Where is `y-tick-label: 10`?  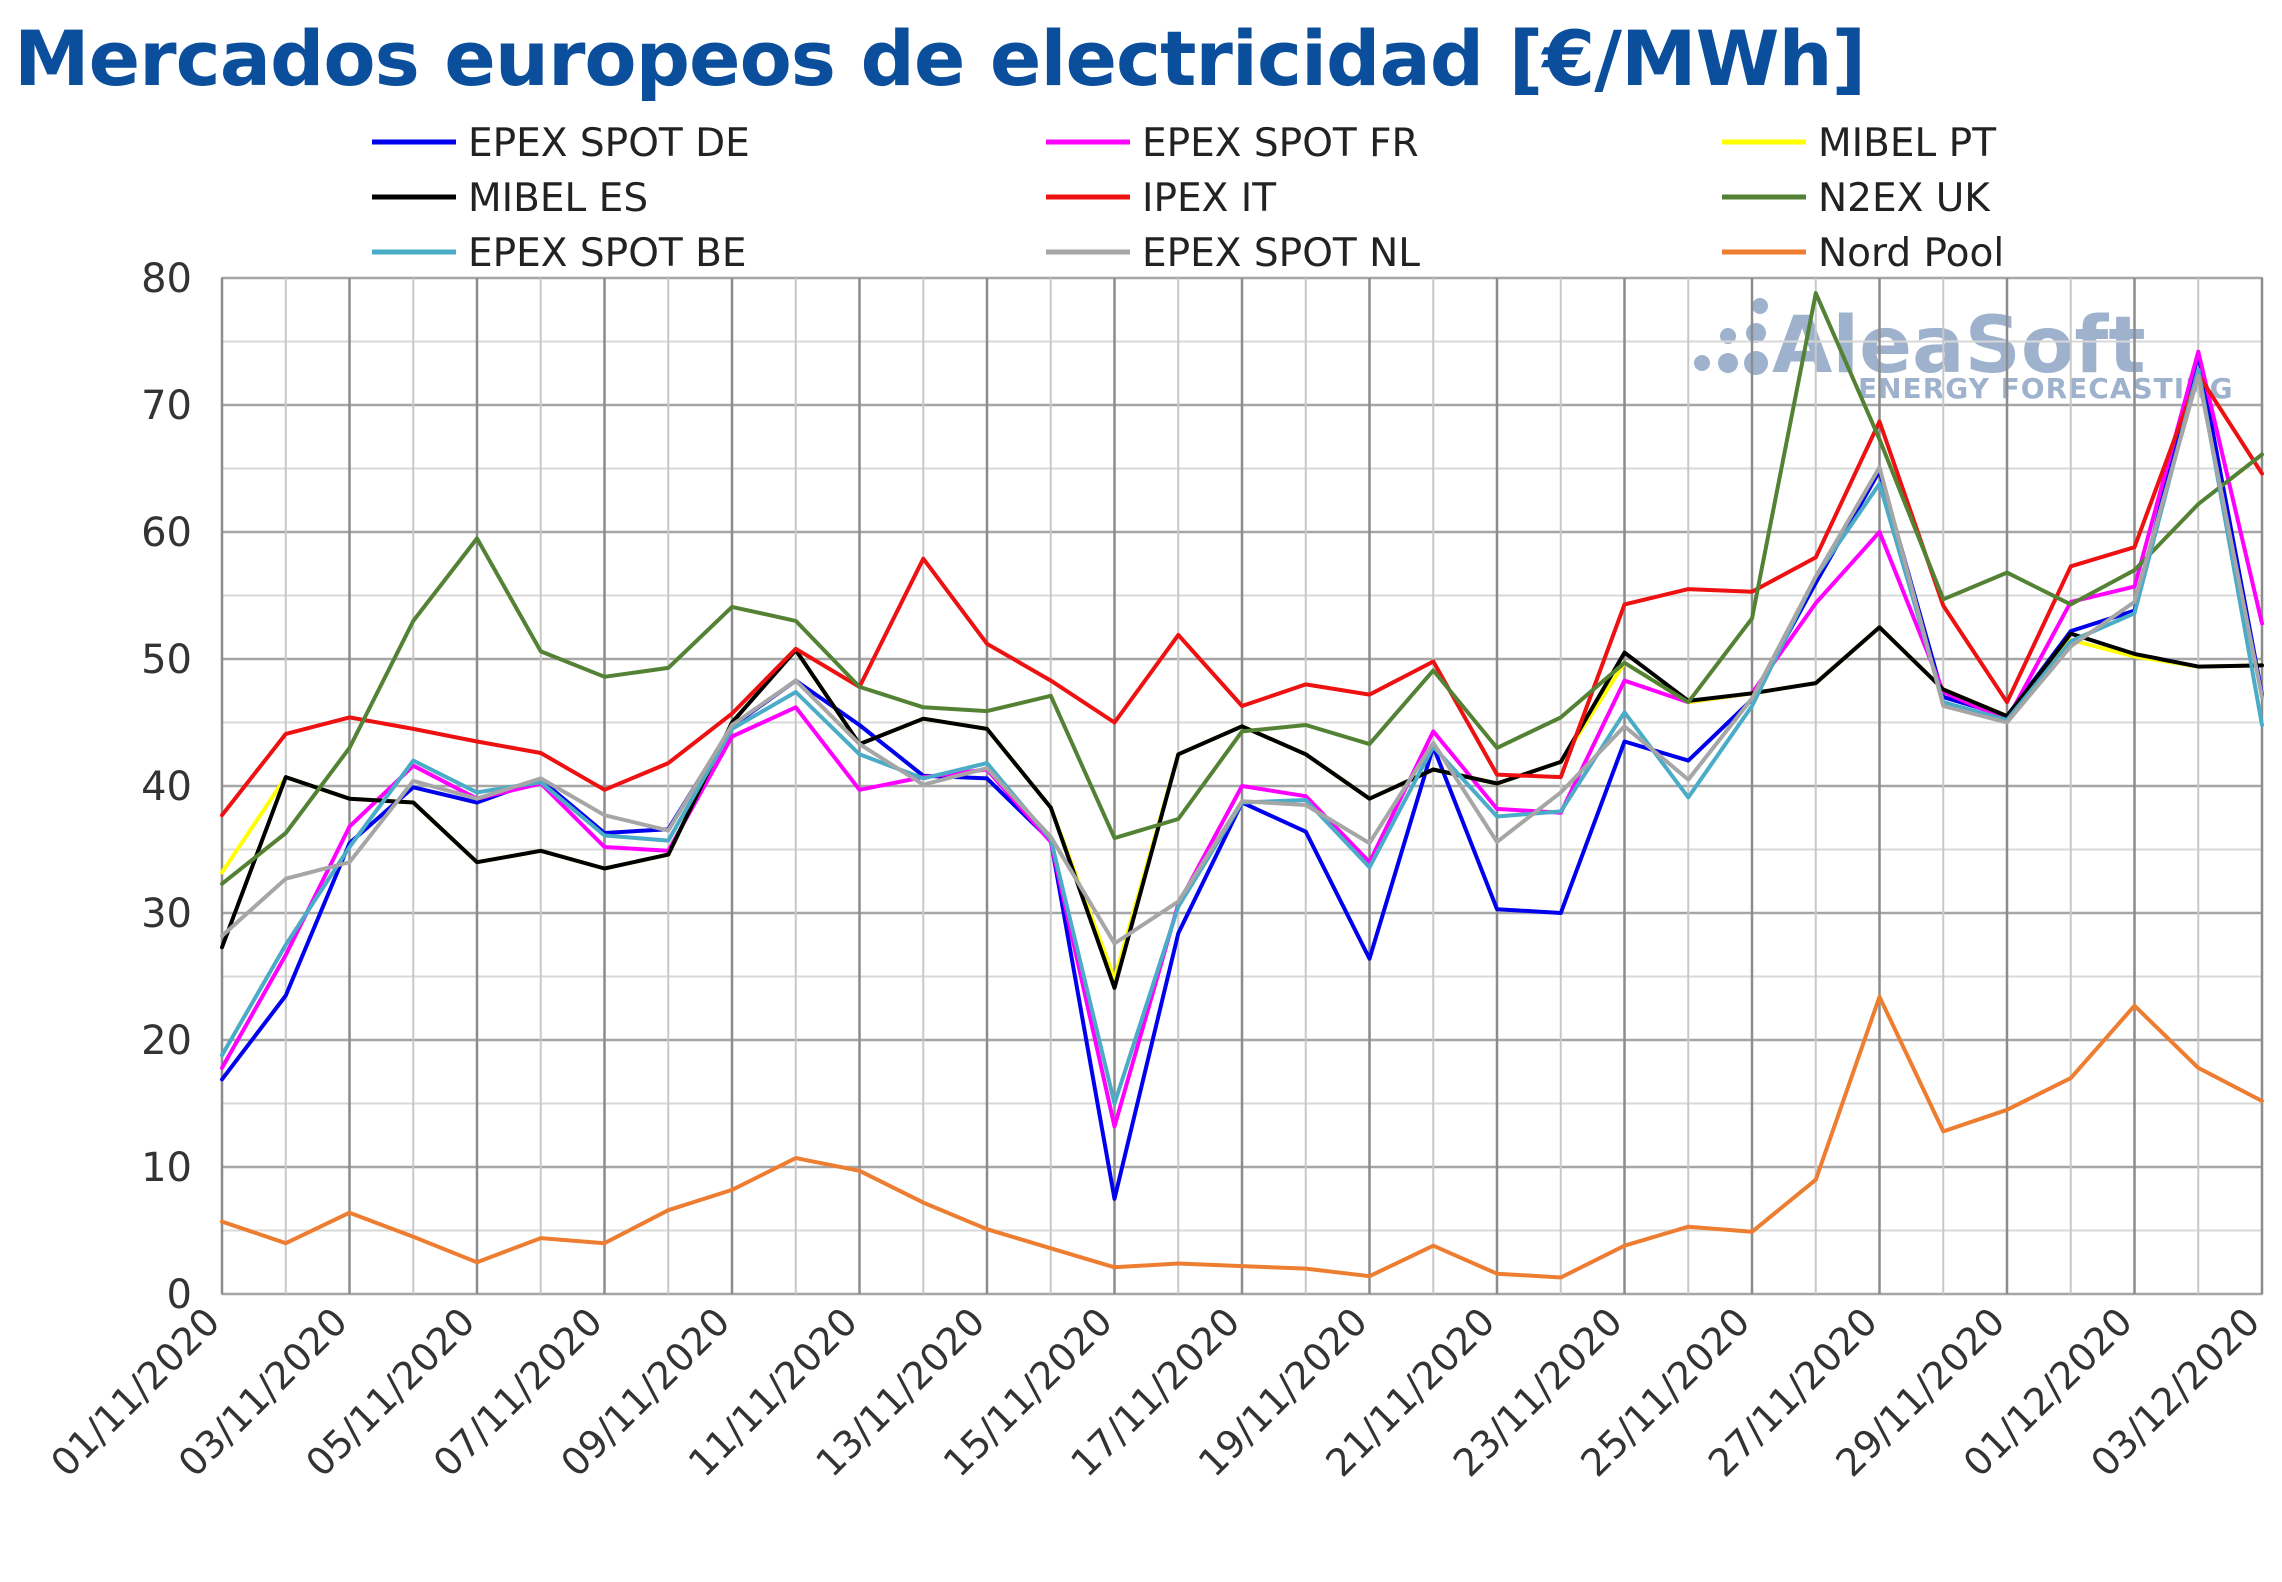 y-tick-label: 10 is located at coordinates (166, 1168).